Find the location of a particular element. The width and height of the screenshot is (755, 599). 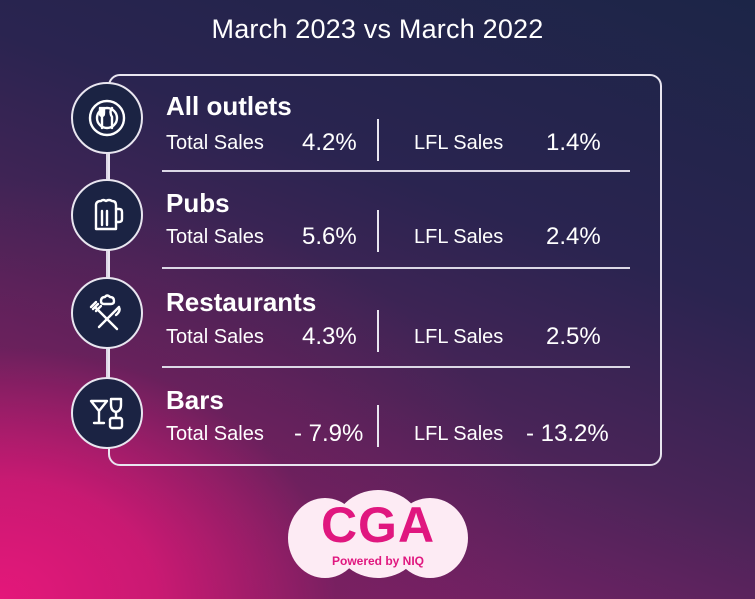

chart-title: March 2023 vs March 2022 is located at coordinates (377, 29).